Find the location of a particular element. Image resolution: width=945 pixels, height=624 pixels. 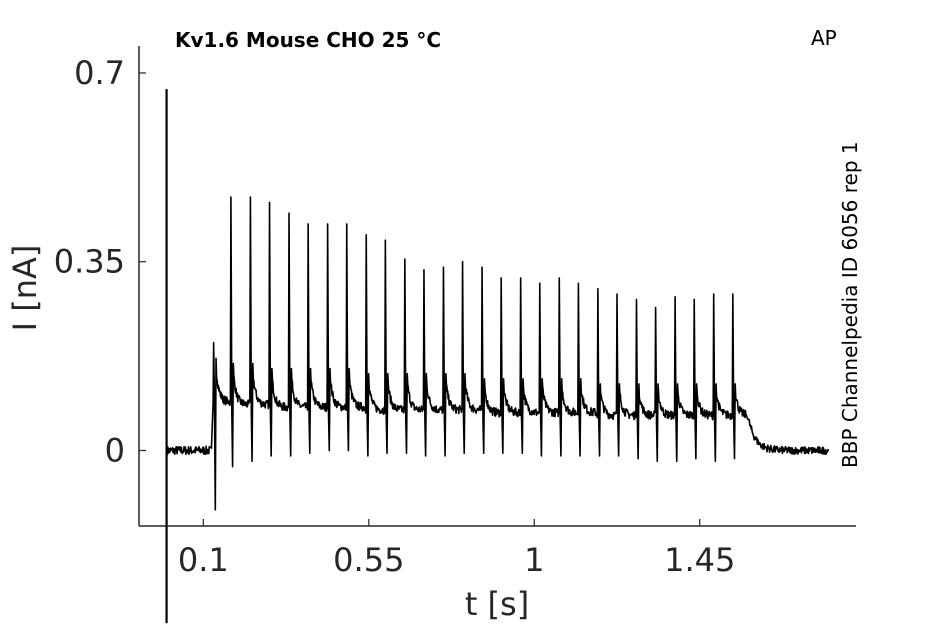

x-tick-label: 1.45 is located at coordinates (699, 560).